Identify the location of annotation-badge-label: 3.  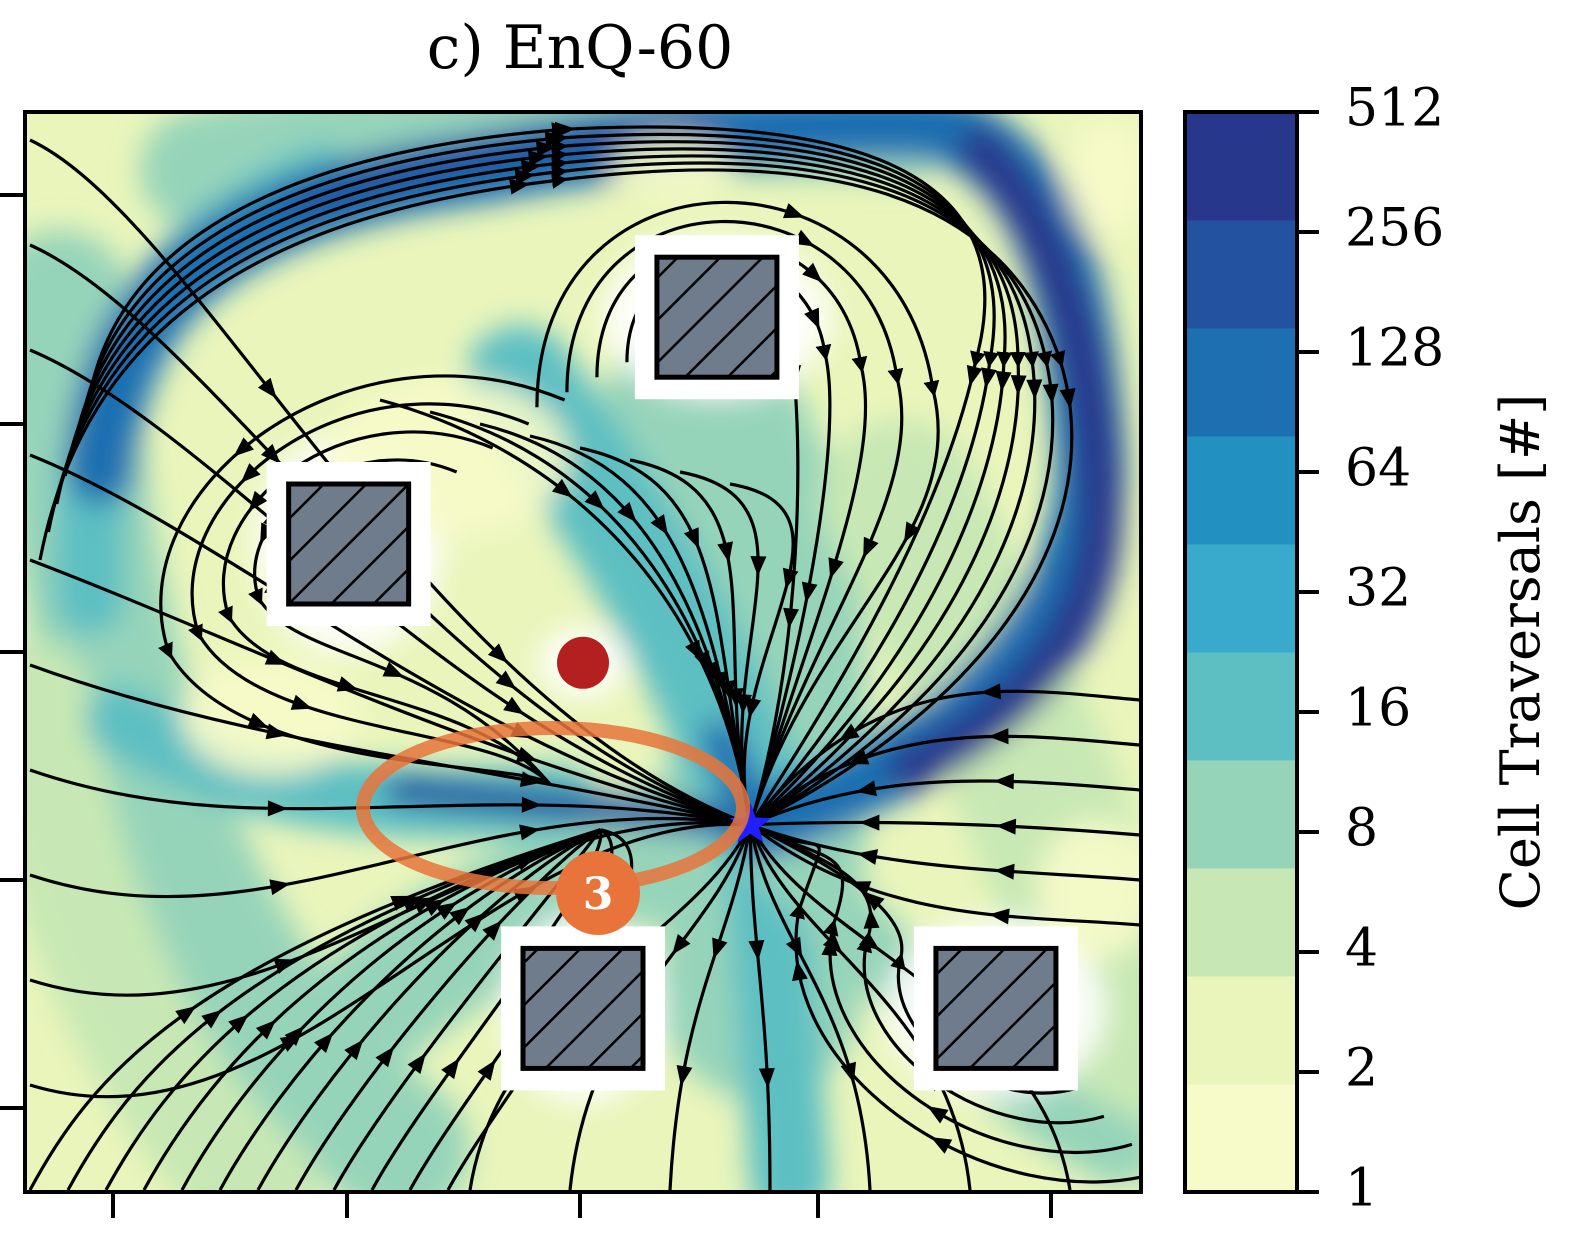
(598, 894).